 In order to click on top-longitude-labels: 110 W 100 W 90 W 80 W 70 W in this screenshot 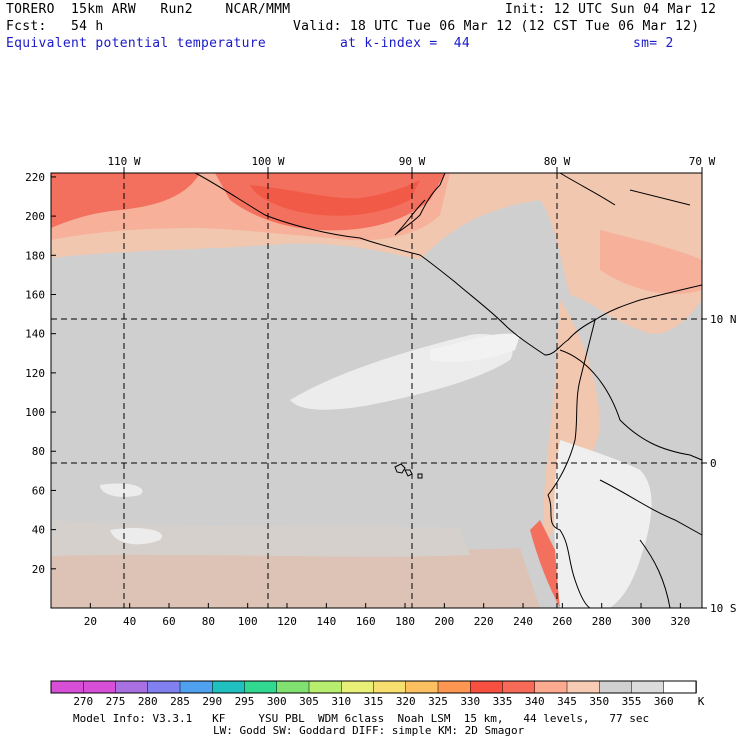, I will do `click(411, 164)`.